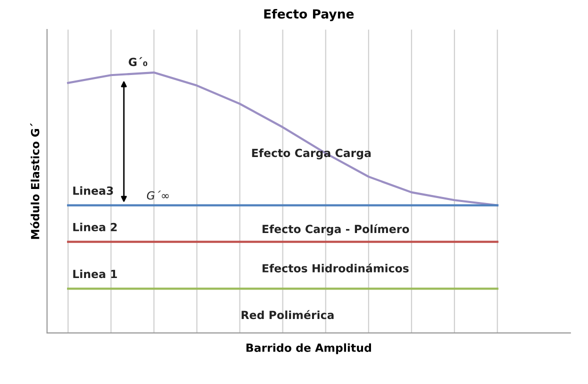  What do you see at coordinates (309, 15) in the screenshot?
I see `chart-title: Efecto Payne` at bounding box center [309, 15].